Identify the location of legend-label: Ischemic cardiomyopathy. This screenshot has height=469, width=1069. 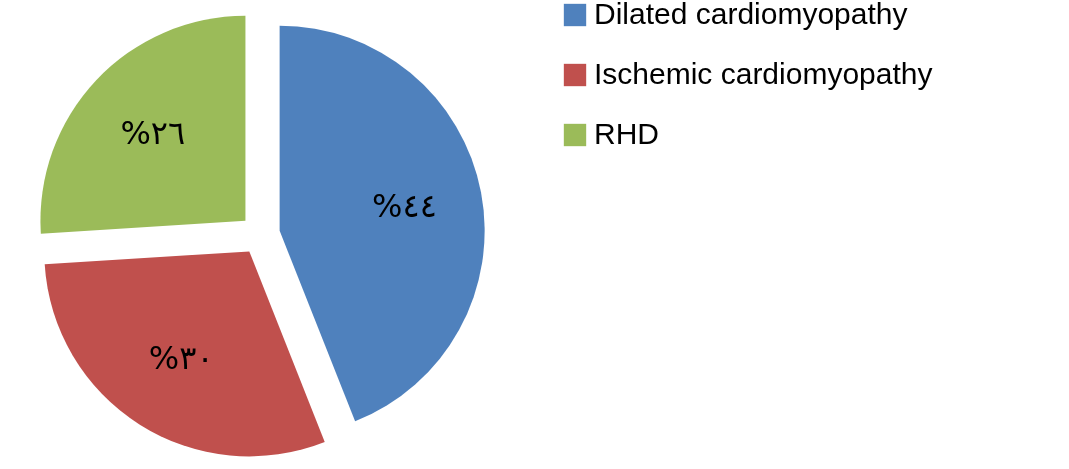
(763, 73).